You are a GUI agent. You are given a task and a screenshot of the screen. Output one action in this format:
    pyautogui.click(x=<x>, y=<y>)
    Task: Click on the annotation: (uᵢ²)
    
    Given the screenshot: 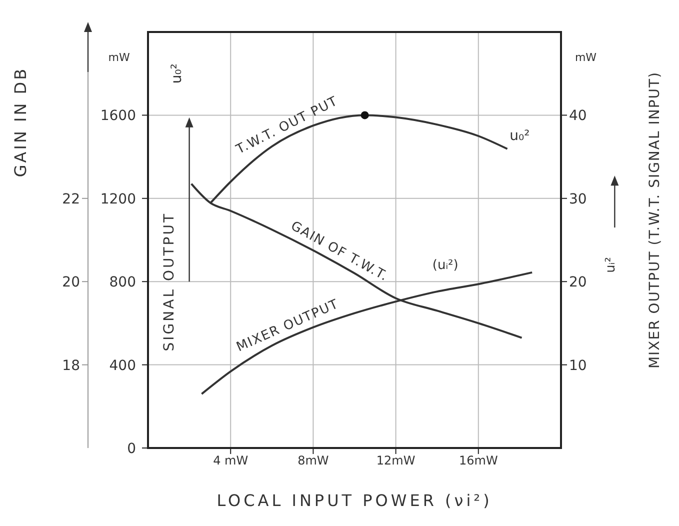 What is the action you would take?
    pyautogui.click(x=445, y=266)
    